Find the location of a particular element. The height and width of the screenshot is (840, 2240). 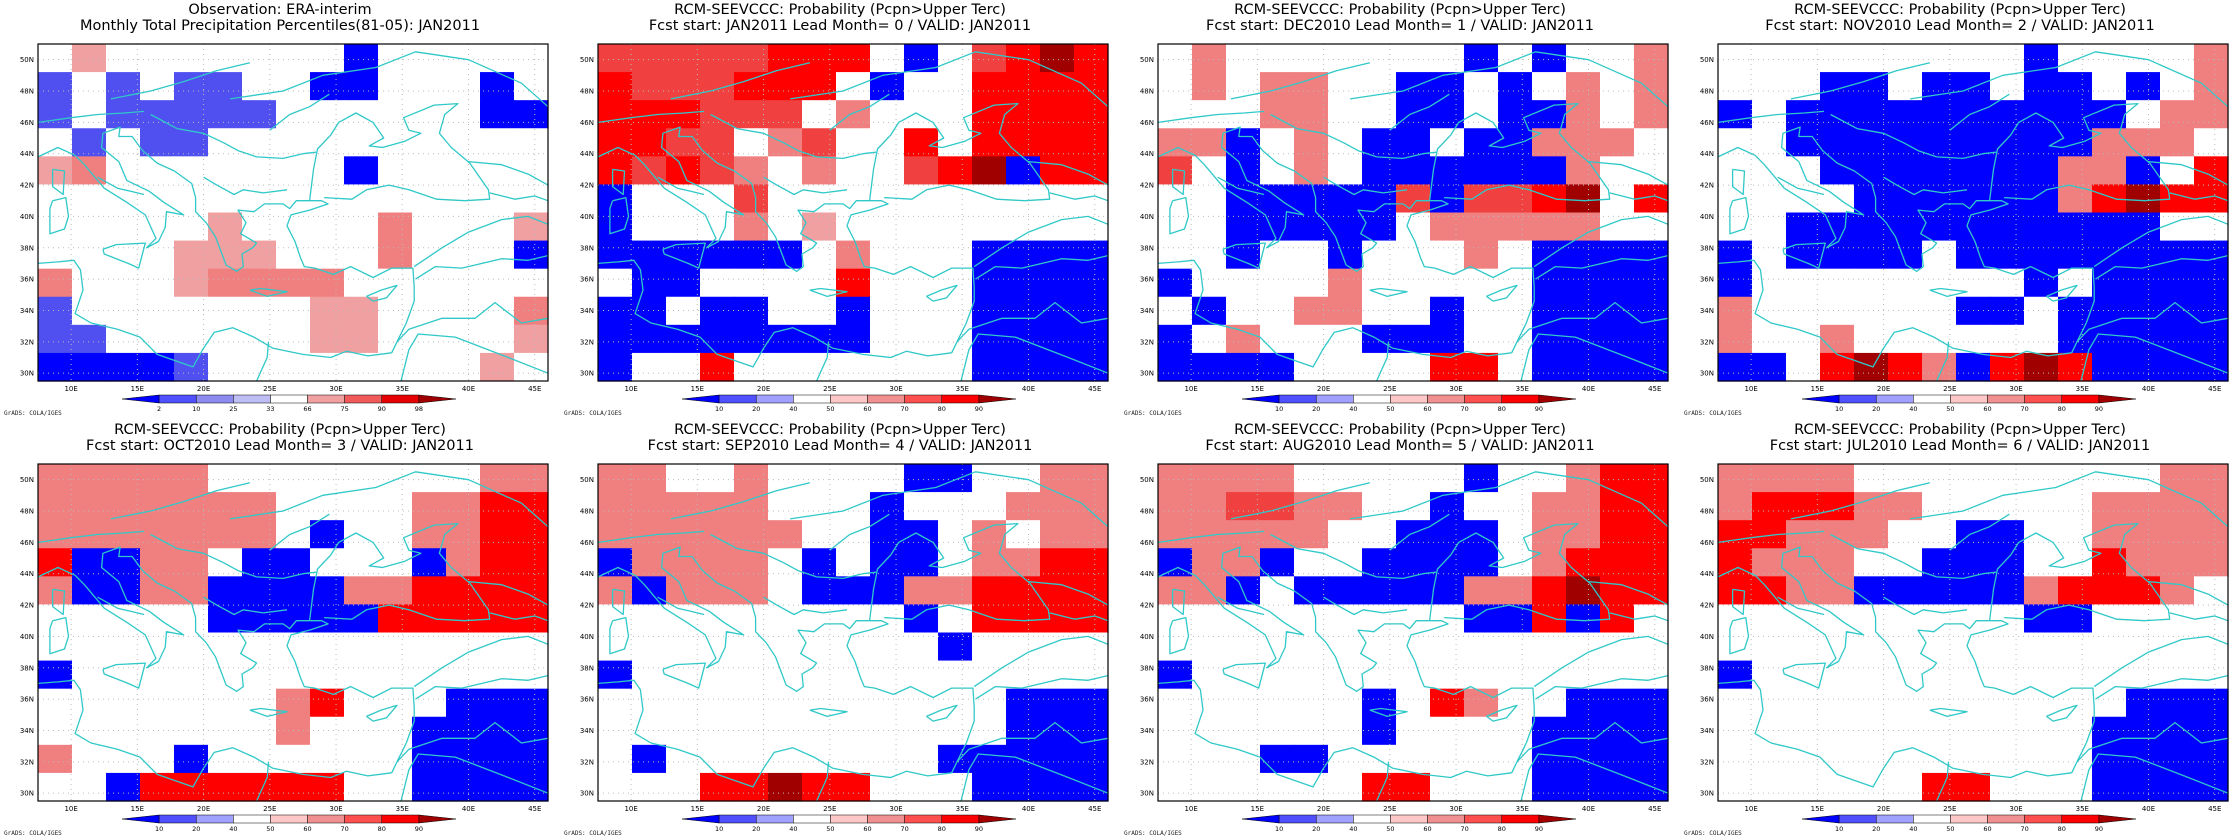

lat-tick-label: 32N is located at coordinates (27, 342).